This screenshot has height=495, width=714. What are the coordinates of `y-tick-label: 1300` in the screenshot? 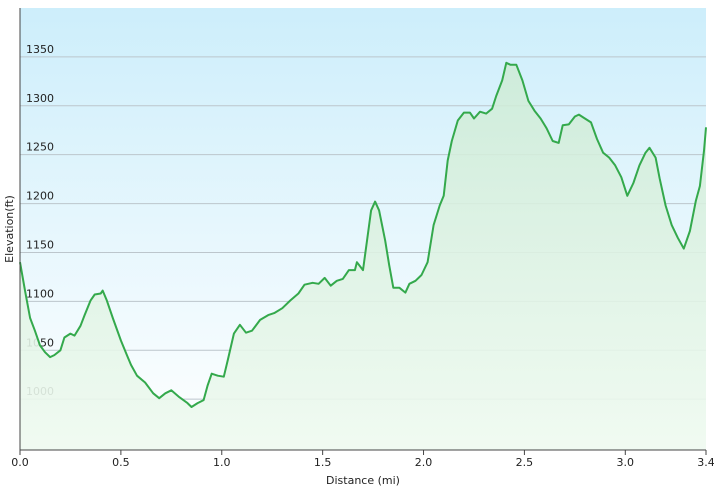 It's located at (40, 98).